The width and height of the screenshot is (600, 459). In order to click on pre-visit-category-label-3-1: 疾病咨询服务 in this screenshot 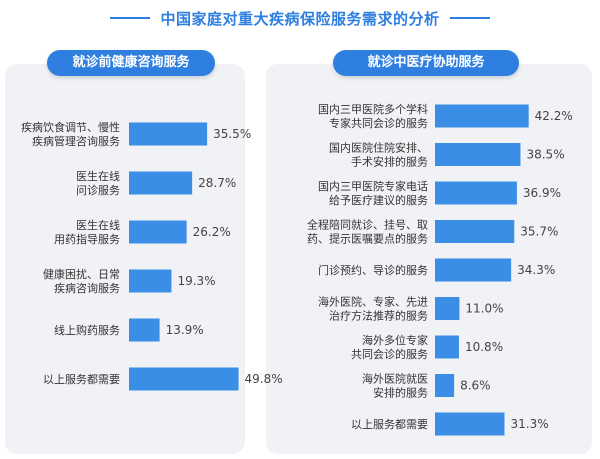, I will do `click(87, 288)`.